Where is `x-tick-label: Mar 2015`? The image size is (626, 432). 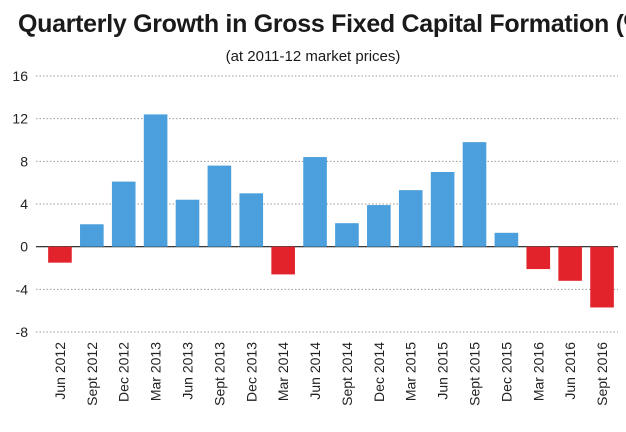 x-tick-label: Mar 2015 is located at coordinates (411, 371).